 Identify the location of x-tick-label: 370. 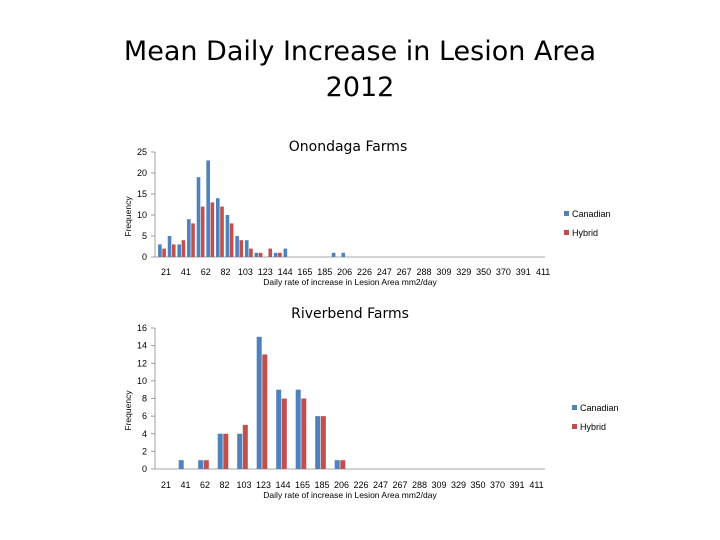
(497, 485).